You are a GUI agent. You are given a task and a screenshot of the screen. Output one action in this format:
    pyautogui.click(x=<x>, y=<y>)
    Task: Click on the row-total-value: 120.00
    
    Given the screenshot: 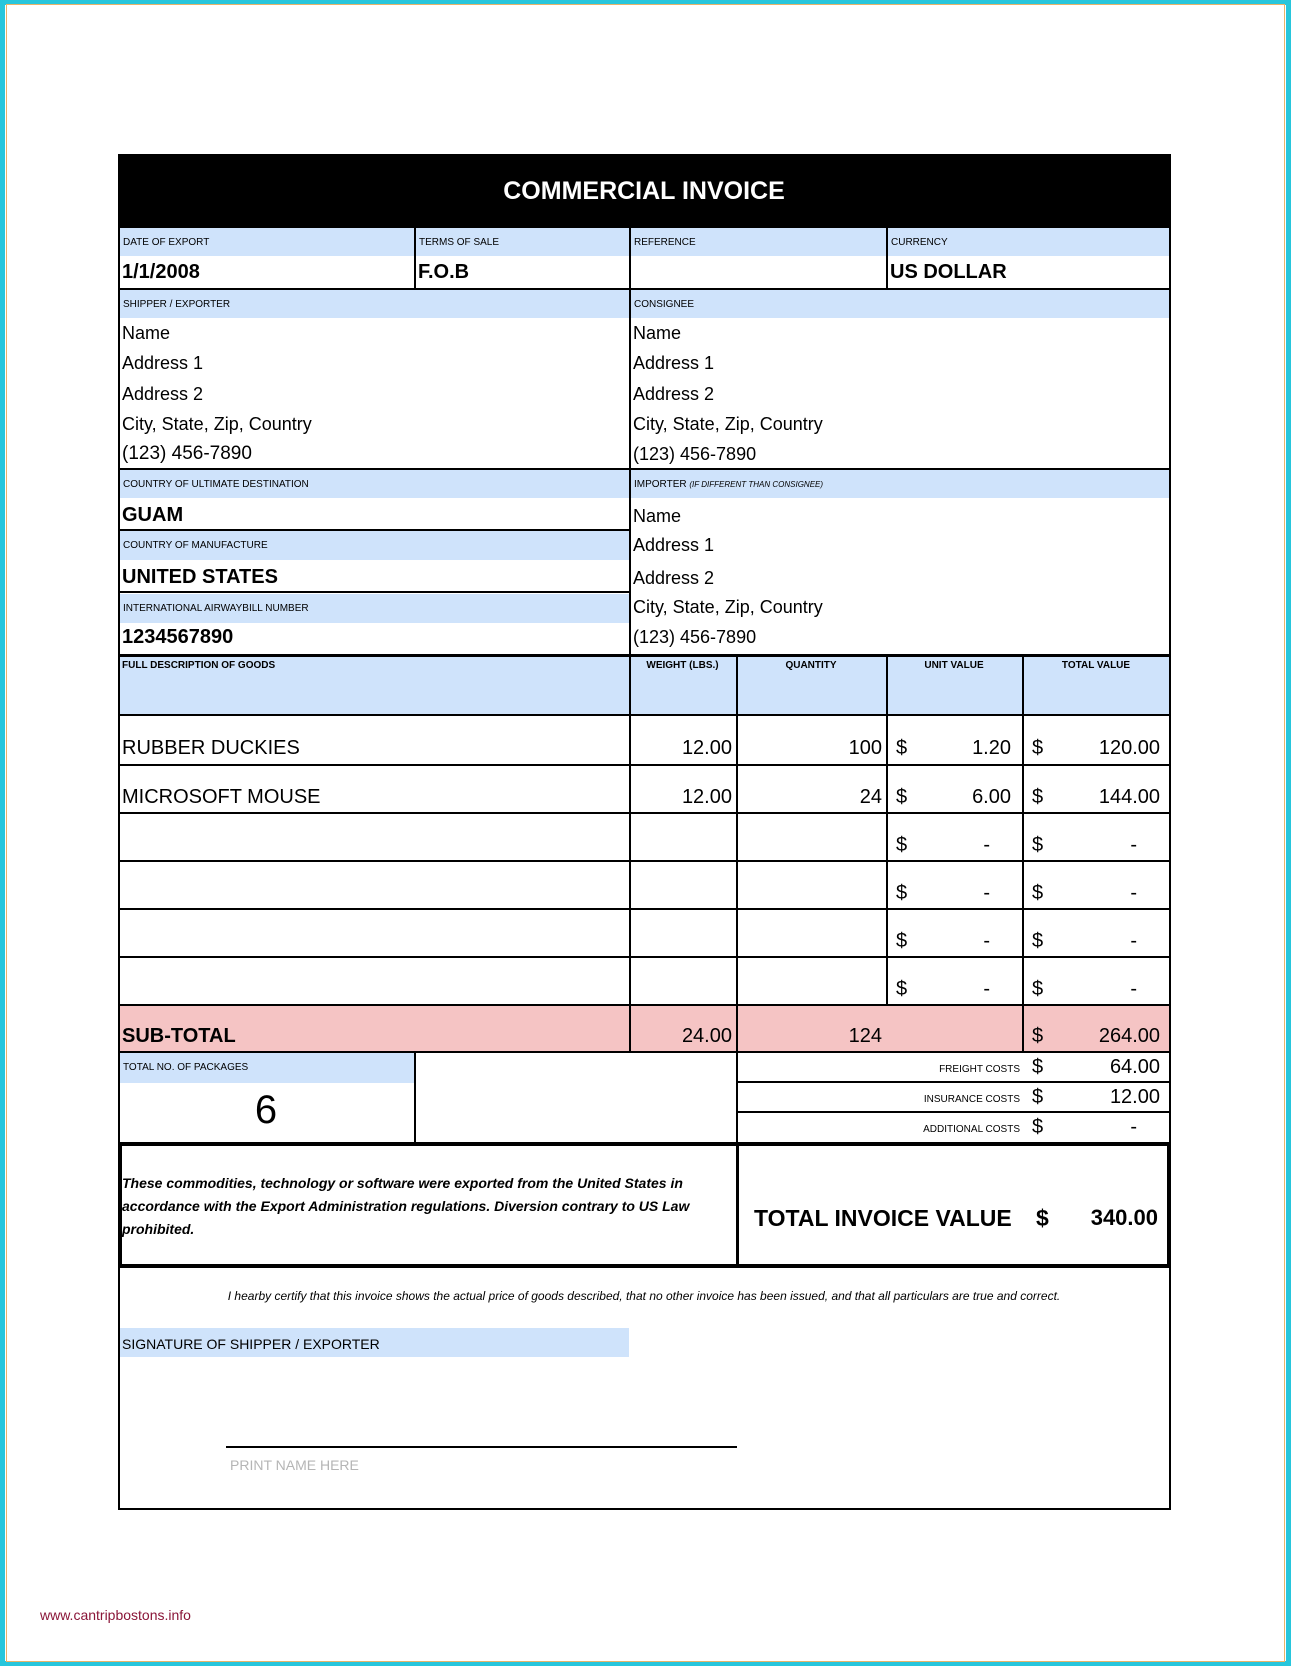 What is the action you would take?
    pyautogui.click(x=1129, y=748)
    